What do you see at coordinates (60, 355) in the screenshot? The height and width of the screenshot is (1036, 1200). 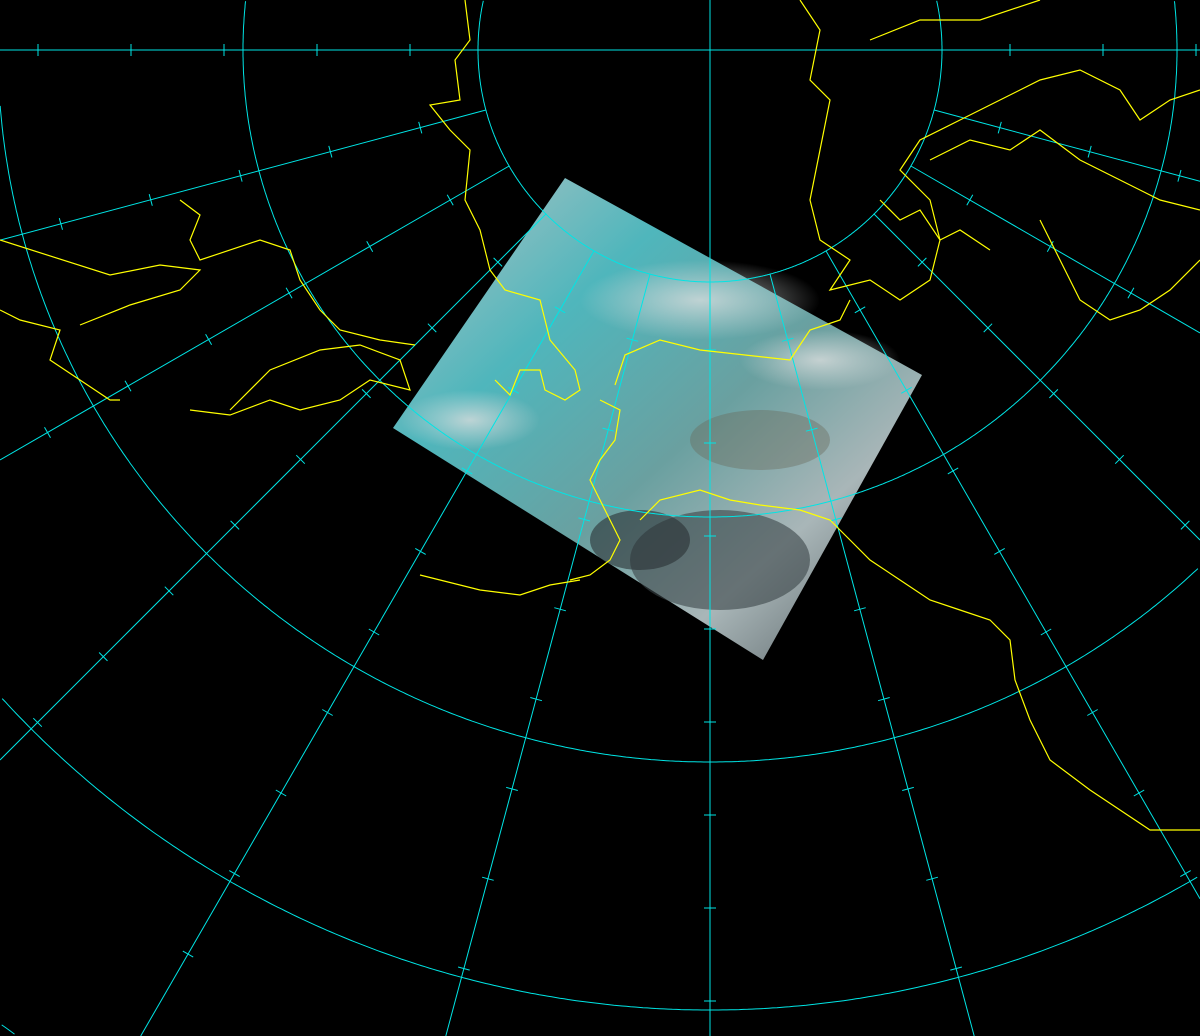 I see `coastline-kamchatka` at bounding box center [60, 355].